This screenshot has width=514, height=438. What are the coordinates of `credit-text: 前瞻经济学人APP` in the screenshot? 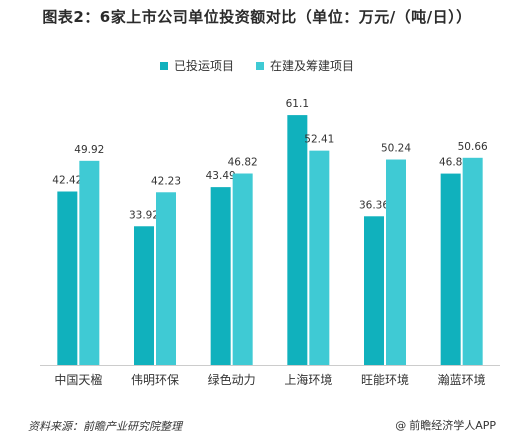 It's located at (452, 425).